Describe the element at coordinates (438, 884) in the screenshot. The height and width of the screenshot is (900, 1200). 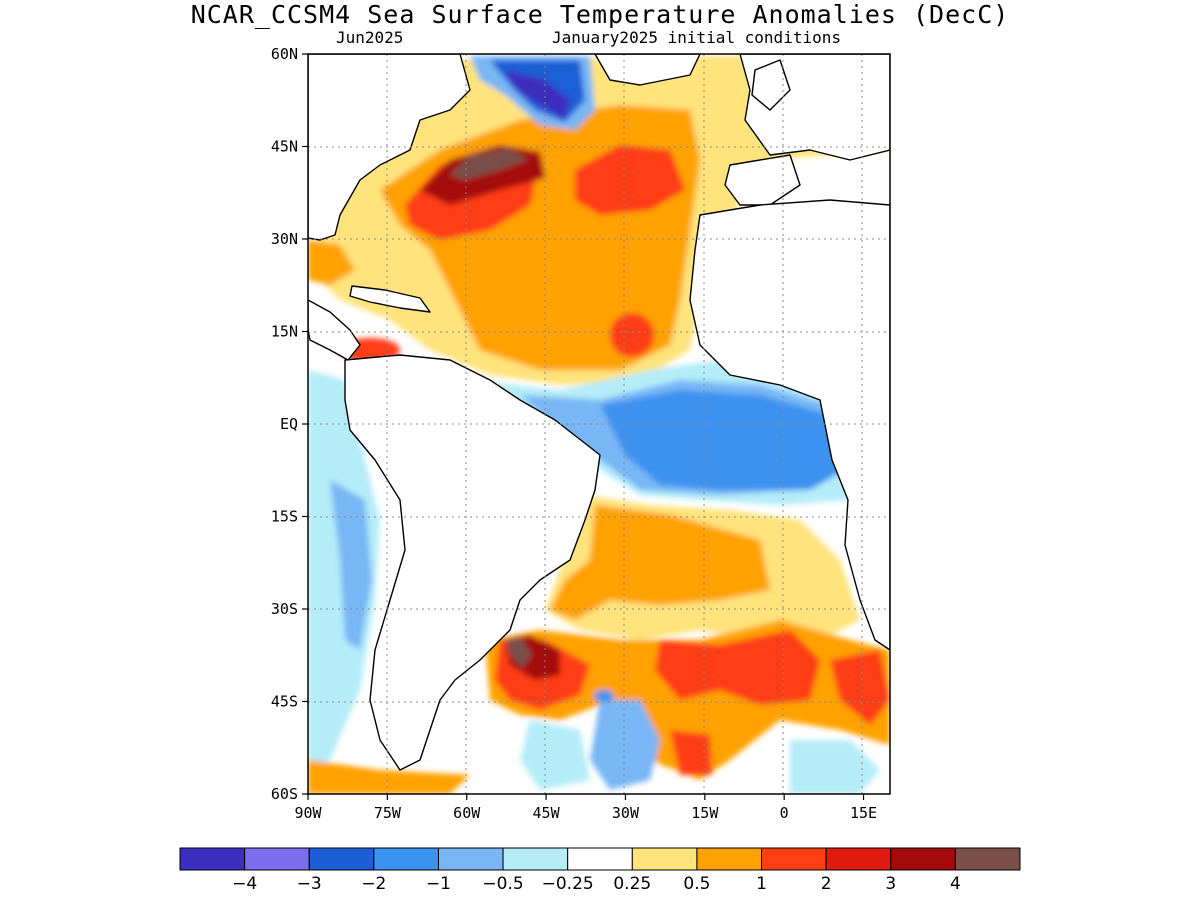
I see `colorbar-label: −1` at that location.